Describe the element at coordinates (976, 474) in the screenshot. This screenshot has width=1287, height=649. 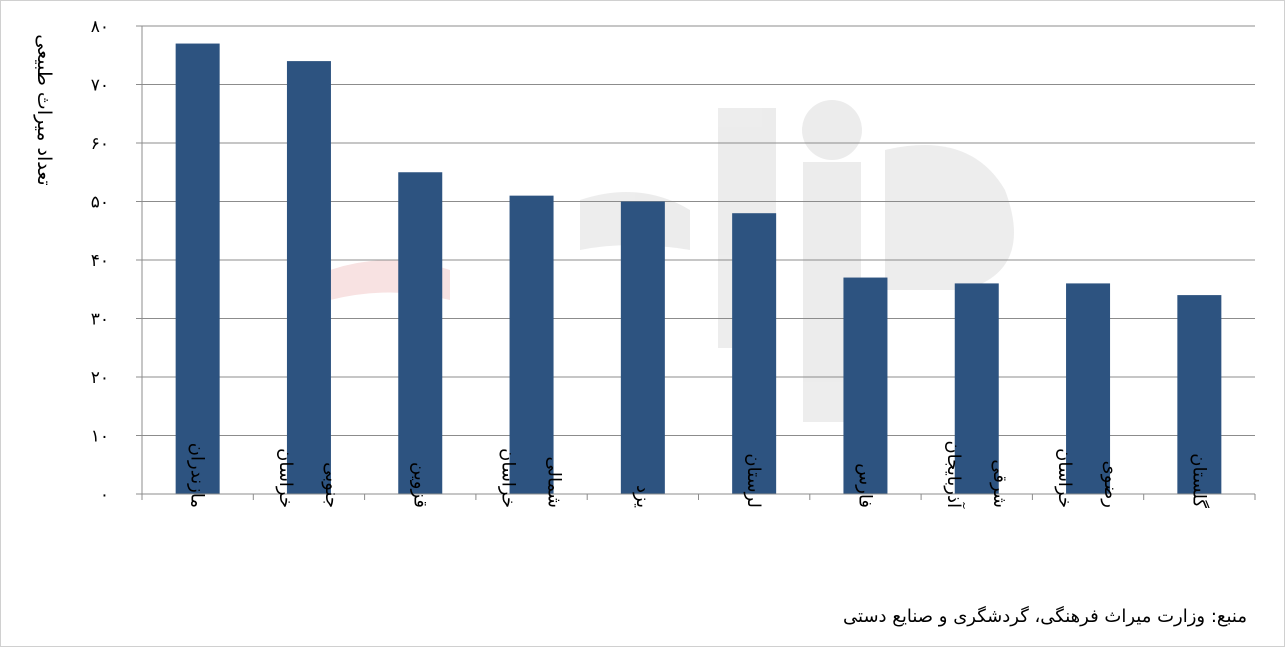
I see `x-category-label: آذربایجان شرقی` at that location.